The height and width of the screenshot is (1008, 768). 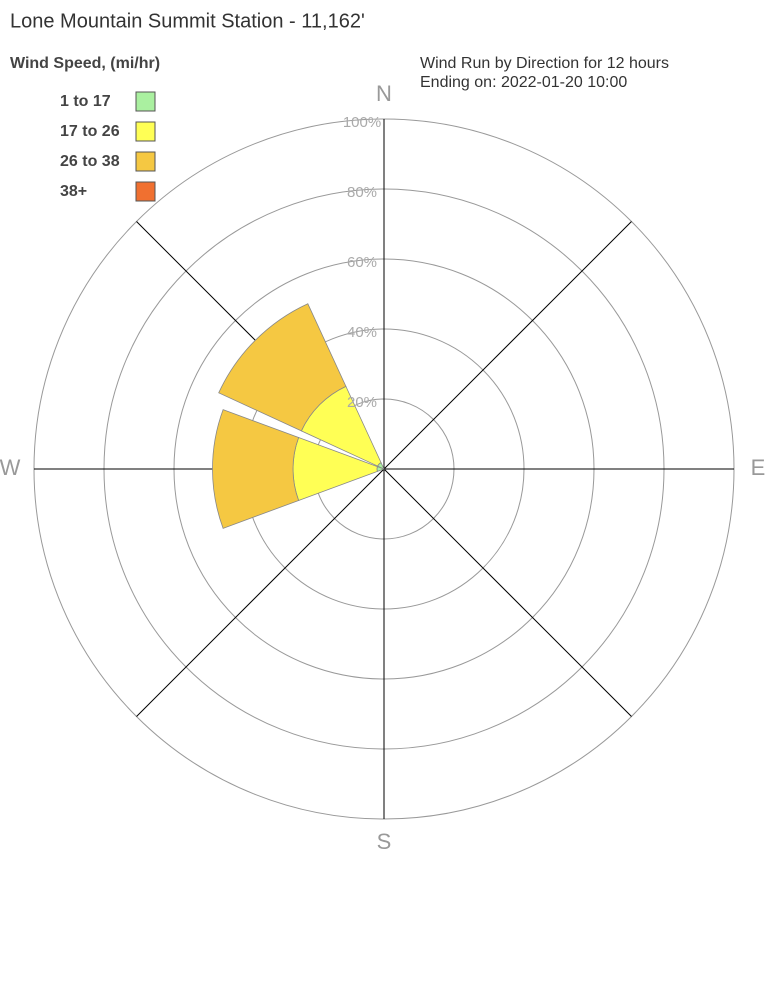 What do you see at coordinates (384, 841) in the screenshot?
I see `compass-label: S` at bounding box center [384, 841].